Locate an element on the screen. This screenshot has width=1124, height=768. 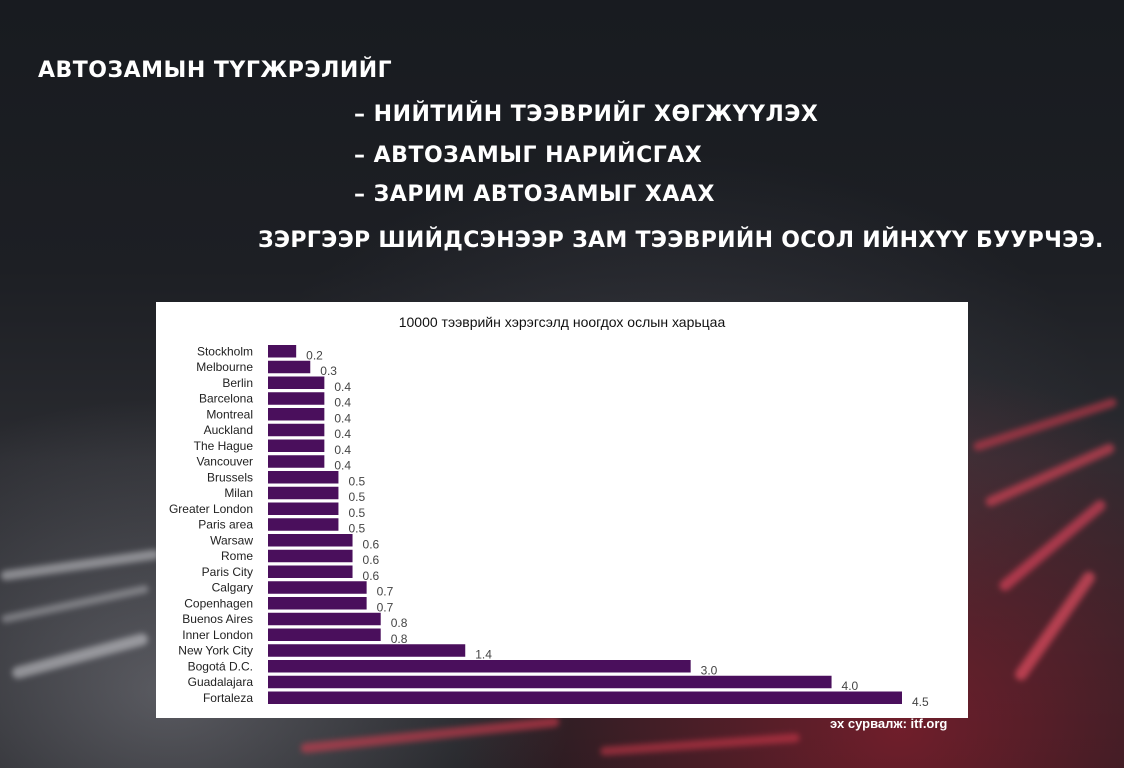
value-label: 3.0 is located at coordinates (709, 670).